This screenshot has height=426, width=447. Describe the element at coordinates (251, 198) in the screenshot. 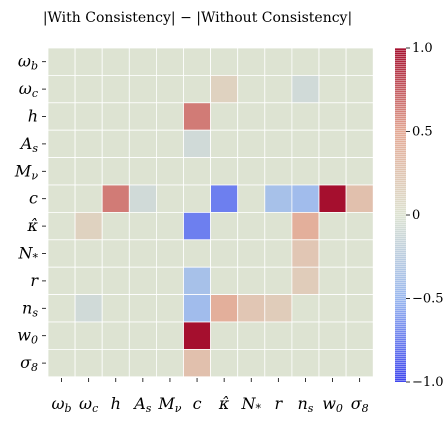

I see `heatmap-cell-r5-c7` at that location.